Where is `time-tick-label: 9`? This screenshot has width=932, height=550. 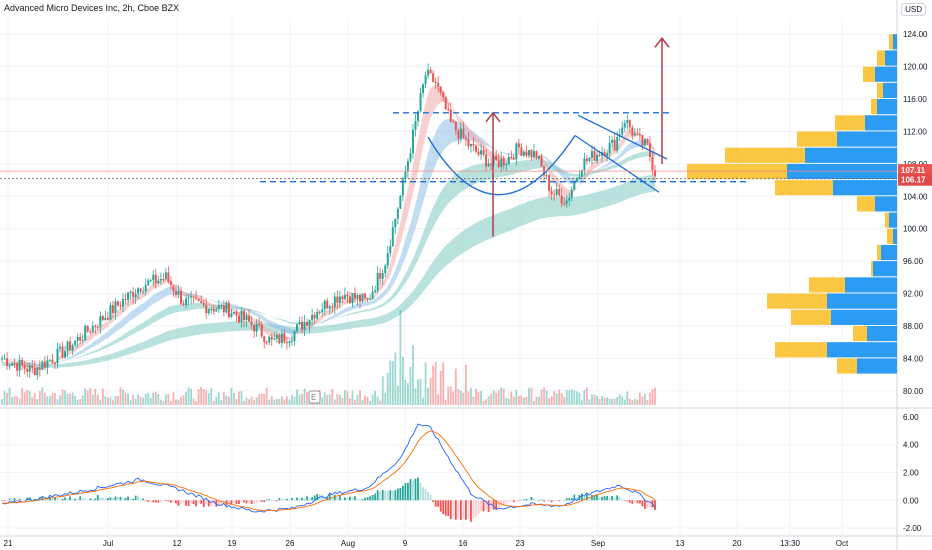
time-tick-label: 9 is located at coordinates (405, 543).